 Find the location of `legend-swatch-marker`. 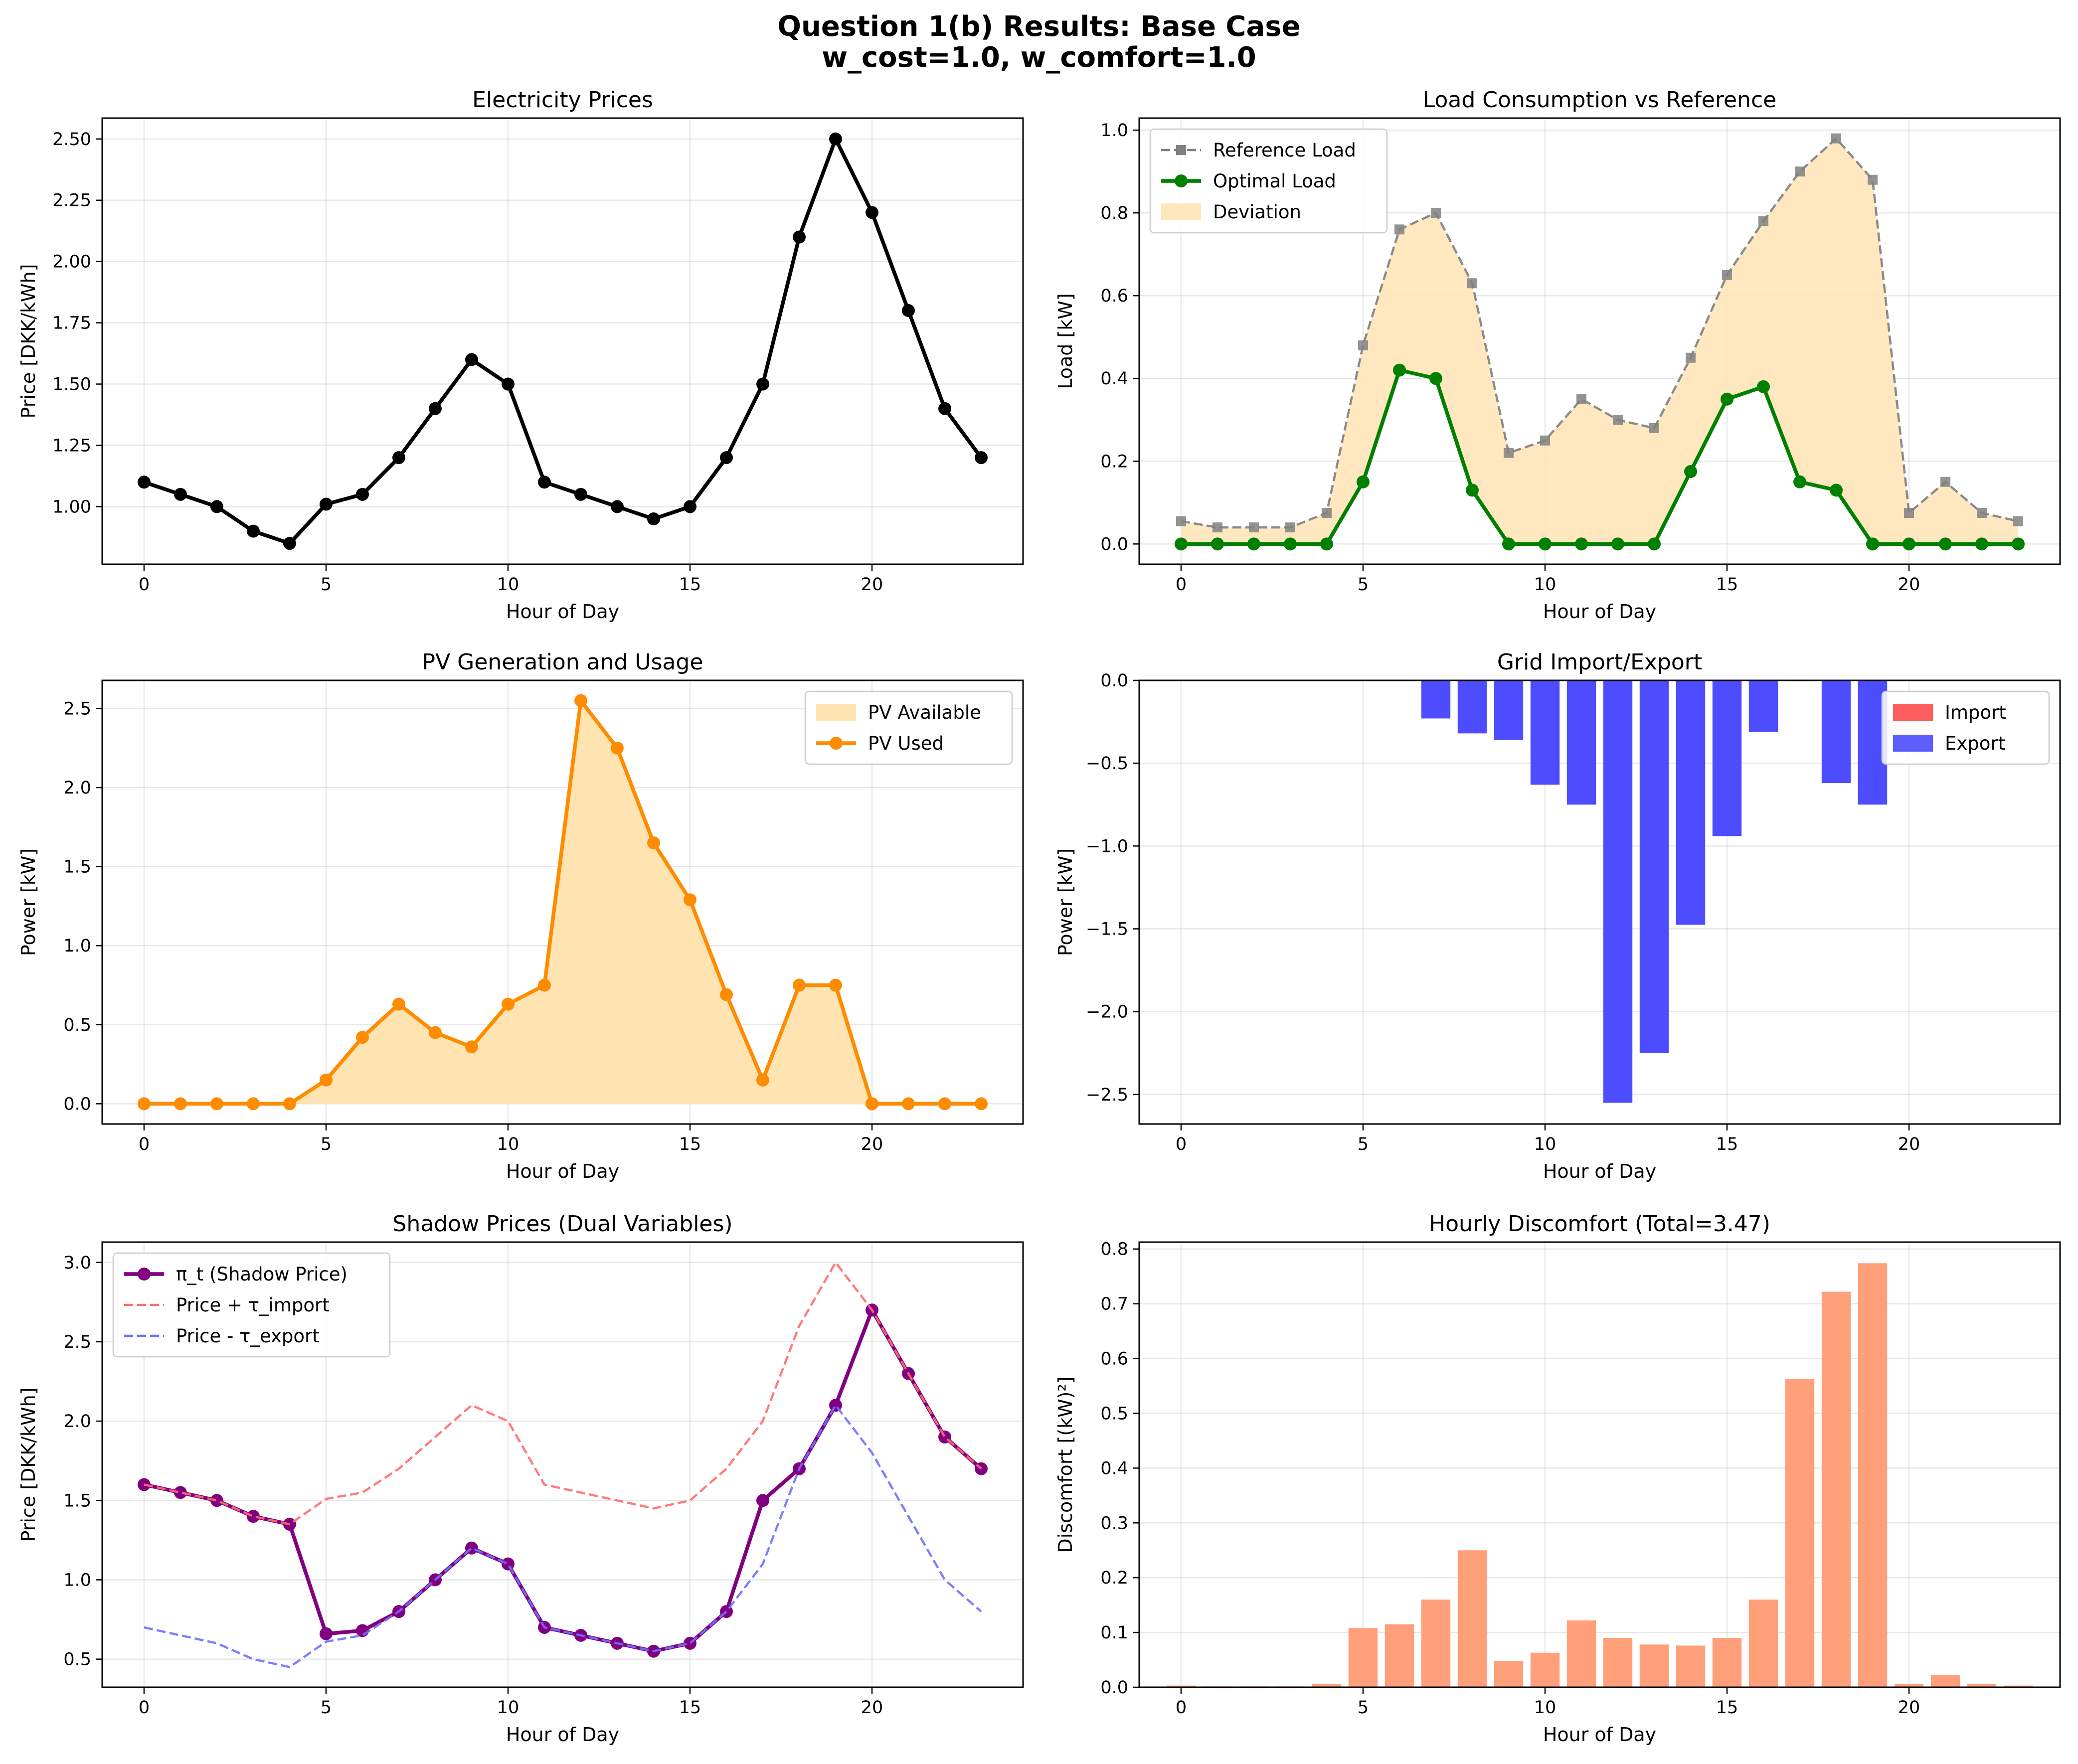

legend-swatch-marker is located at coordinates (1181, 150).